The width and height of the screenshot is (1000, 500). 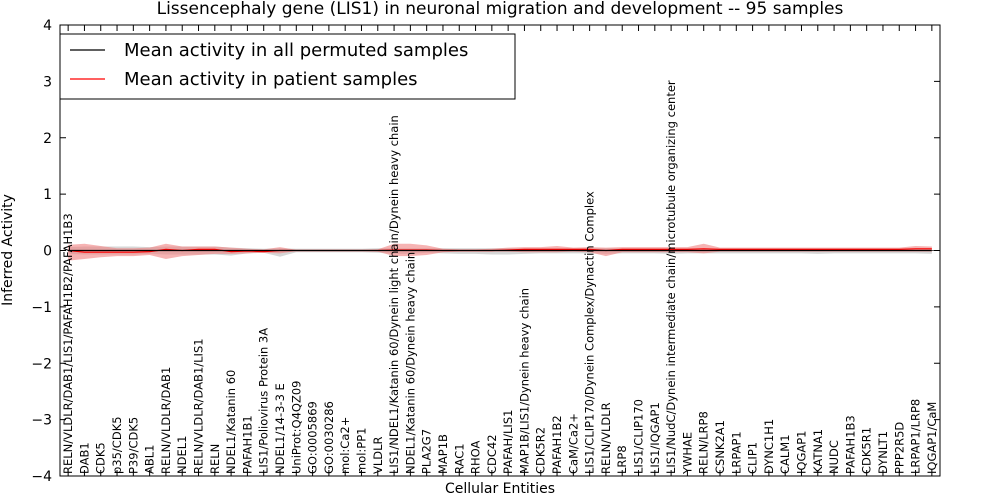 I want to click on x-category-label: MAP1B/LIS1/Dynein heavy chain, so click(x=524, y=381).